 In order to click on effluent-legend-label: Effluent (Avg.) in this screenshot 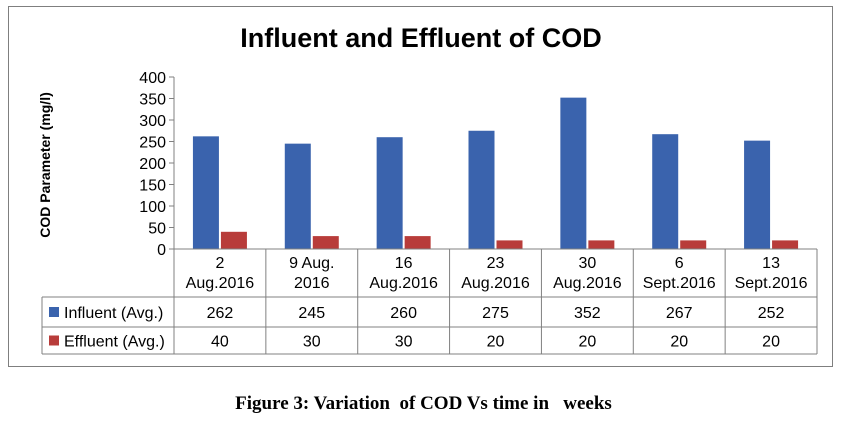, I will do `click(114, 342)`.